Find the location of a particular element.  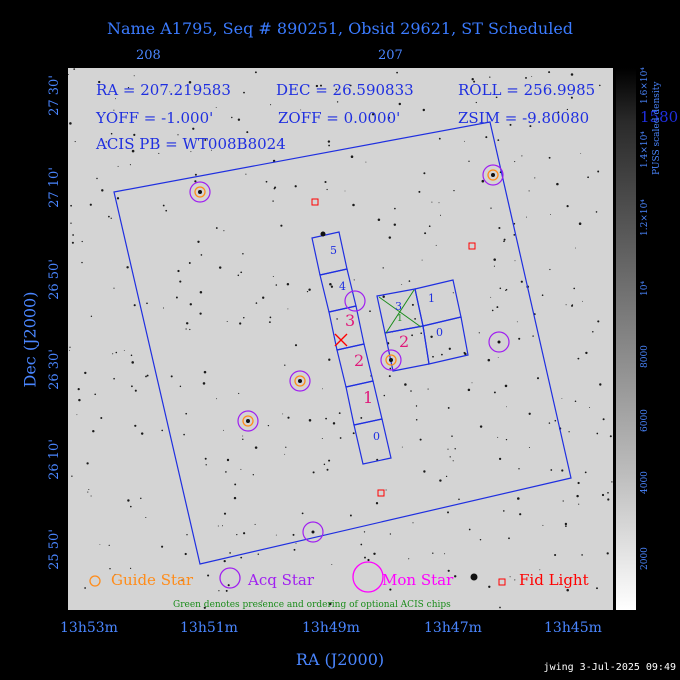

bottom-tick-2: 13h49m is located at coordinates (331, 628).